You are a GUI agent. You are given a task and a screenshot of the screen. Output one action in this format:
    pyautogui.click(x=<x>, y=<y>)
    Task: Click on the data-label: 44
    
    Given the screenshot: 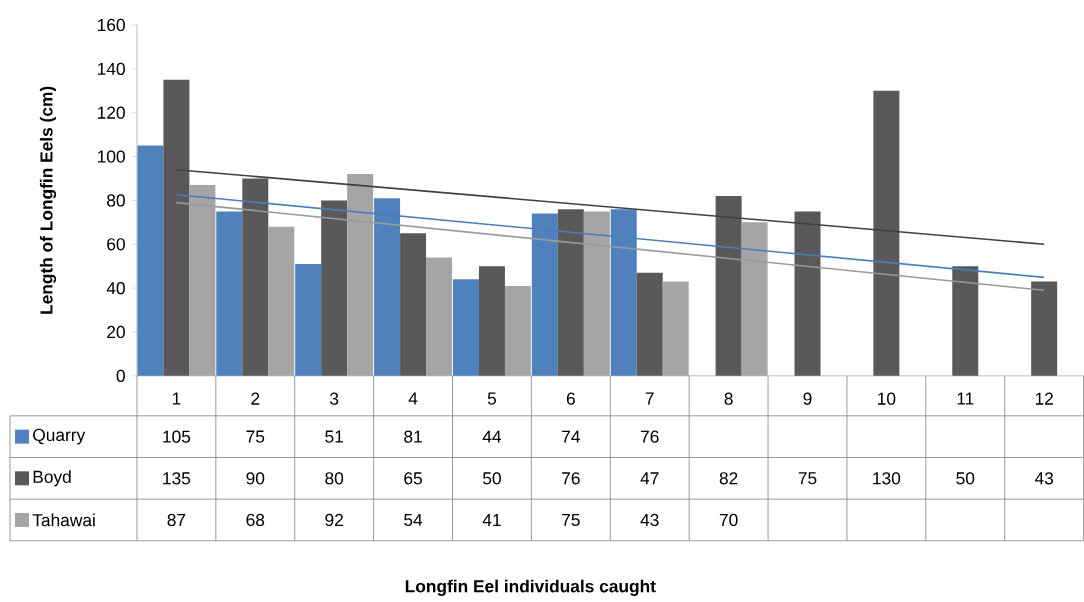 What is the action you would take?
    pyautogui.click(x=492, y=436)
    